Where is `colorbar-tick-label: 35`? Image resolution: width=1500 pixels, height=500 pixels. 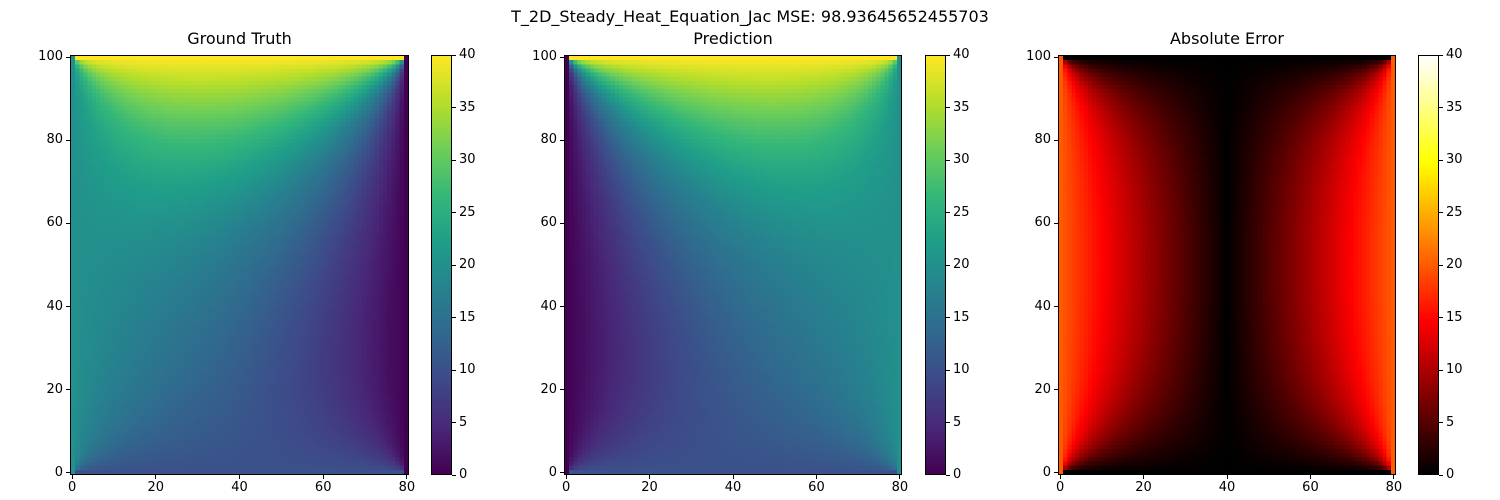 colorbar-tick-label: 35 is located at coordinates (961, 107).